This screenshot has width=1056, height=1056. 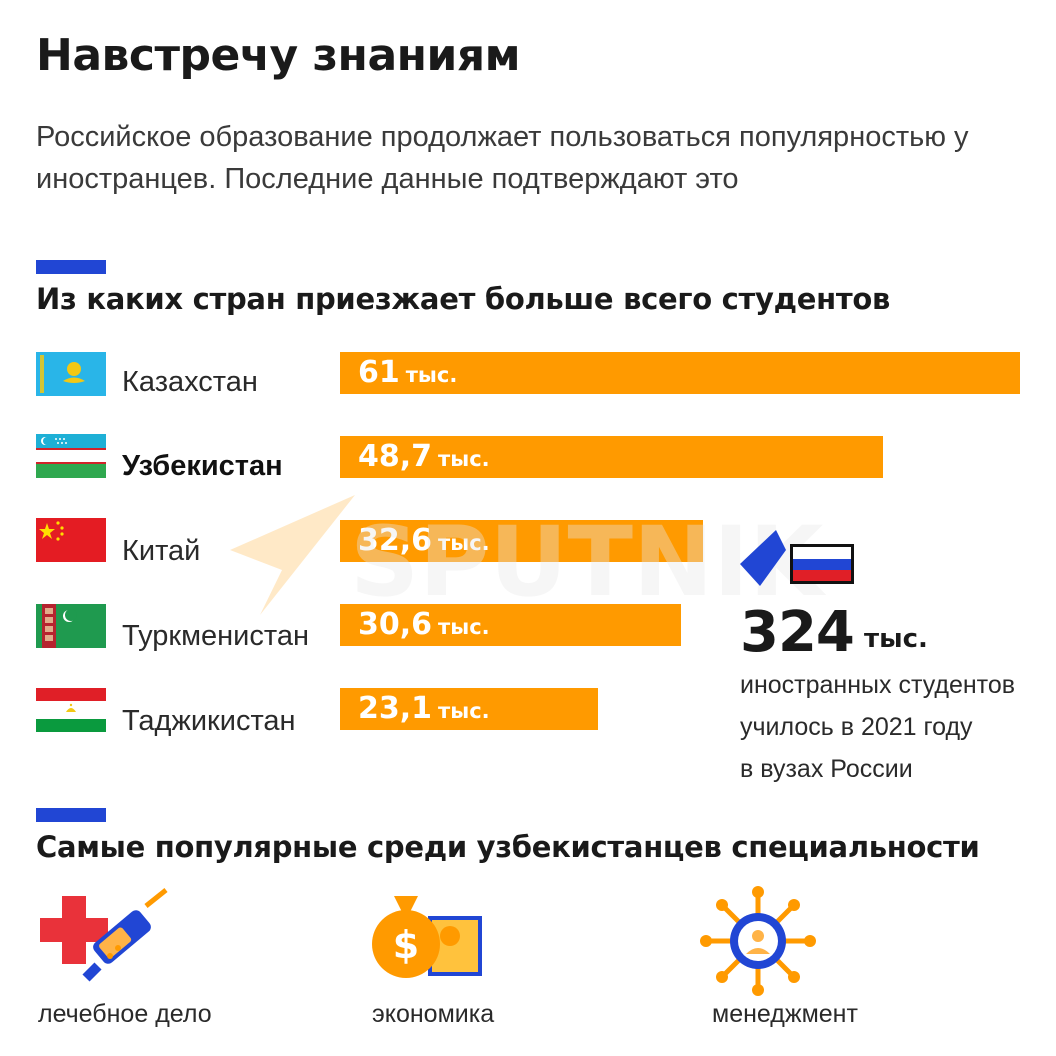 I want to click on country-label-tajikistan: Таджикистан, so click(x=209, y=721).